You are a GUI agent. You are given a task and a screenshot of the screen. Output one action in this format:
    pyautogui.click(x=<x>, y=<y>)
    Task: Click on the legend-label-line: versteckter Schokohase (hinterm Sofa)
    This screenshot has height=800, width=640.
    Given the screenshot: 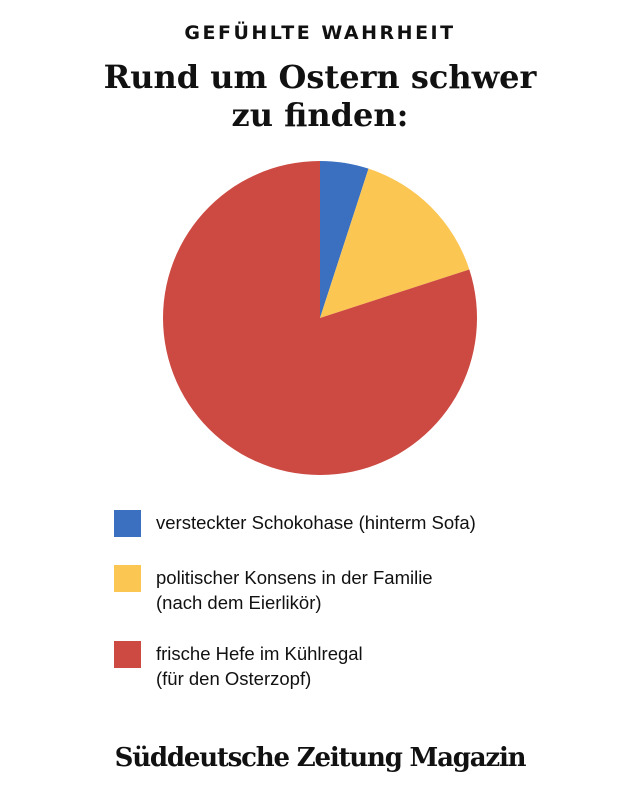 What is the action you would take?
    pyautogui.click(x=316, y=522)
    